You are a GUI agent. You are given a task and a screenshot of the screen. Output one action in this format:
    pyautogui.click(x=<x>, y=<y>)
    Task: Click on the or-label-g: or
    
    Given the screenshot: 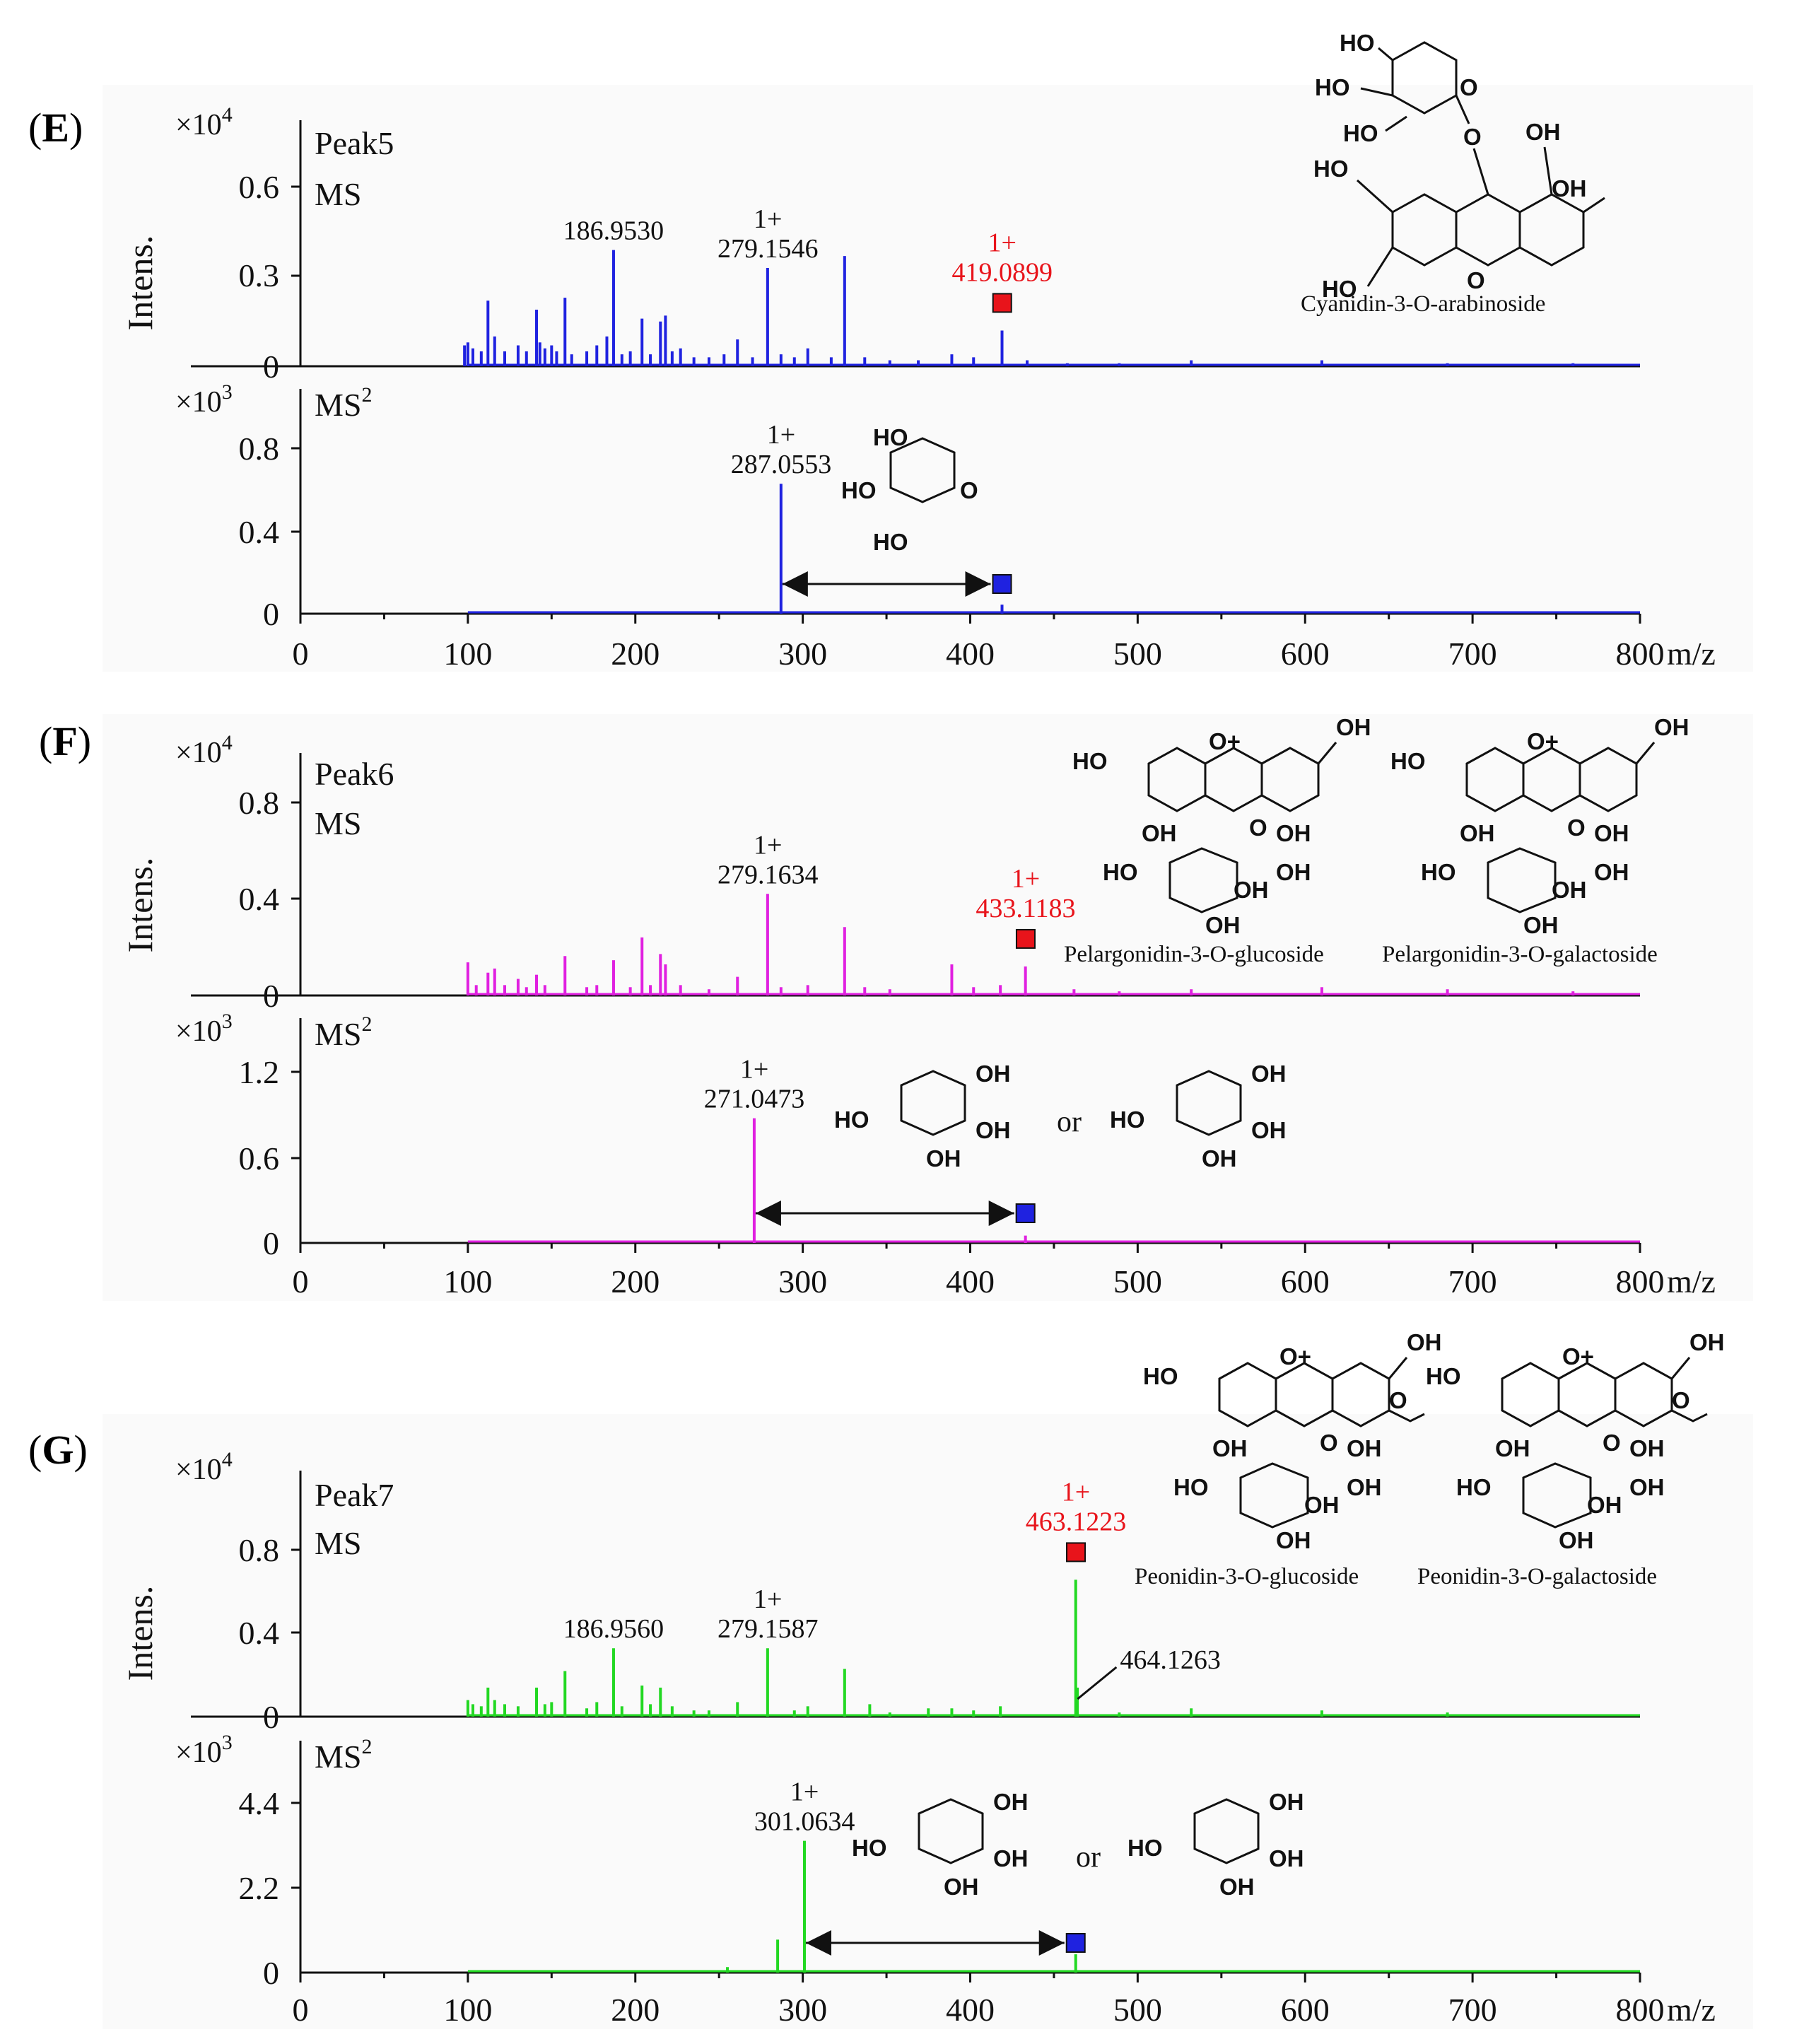 What is the action you would take?
    pyautogui.click(x=1088, y=1858)
    